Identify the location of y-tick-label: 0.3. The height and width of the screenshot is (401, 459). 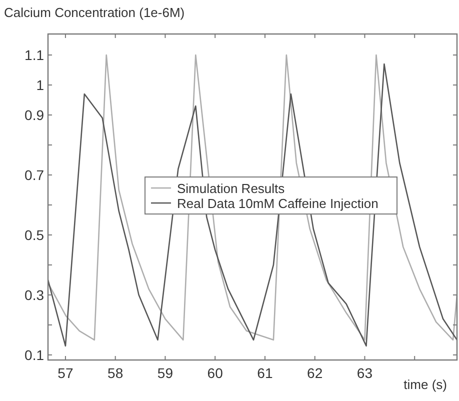
(34, 294).